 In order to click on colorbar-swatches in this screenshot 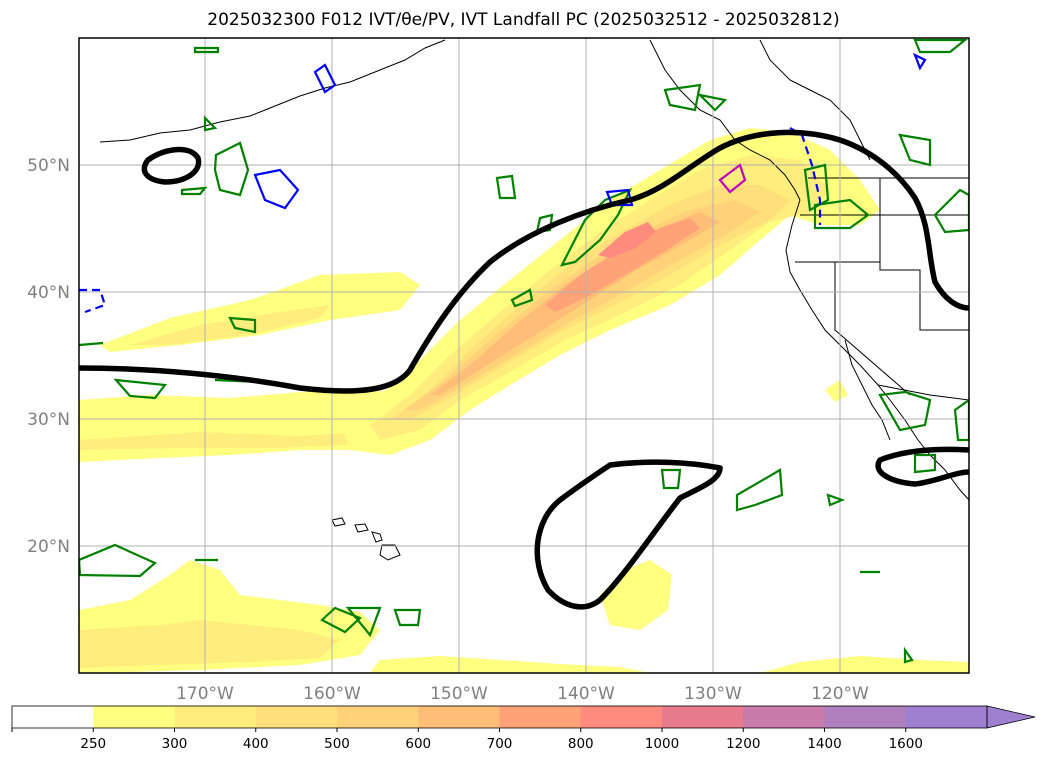, I will do `click(500, 717)`.